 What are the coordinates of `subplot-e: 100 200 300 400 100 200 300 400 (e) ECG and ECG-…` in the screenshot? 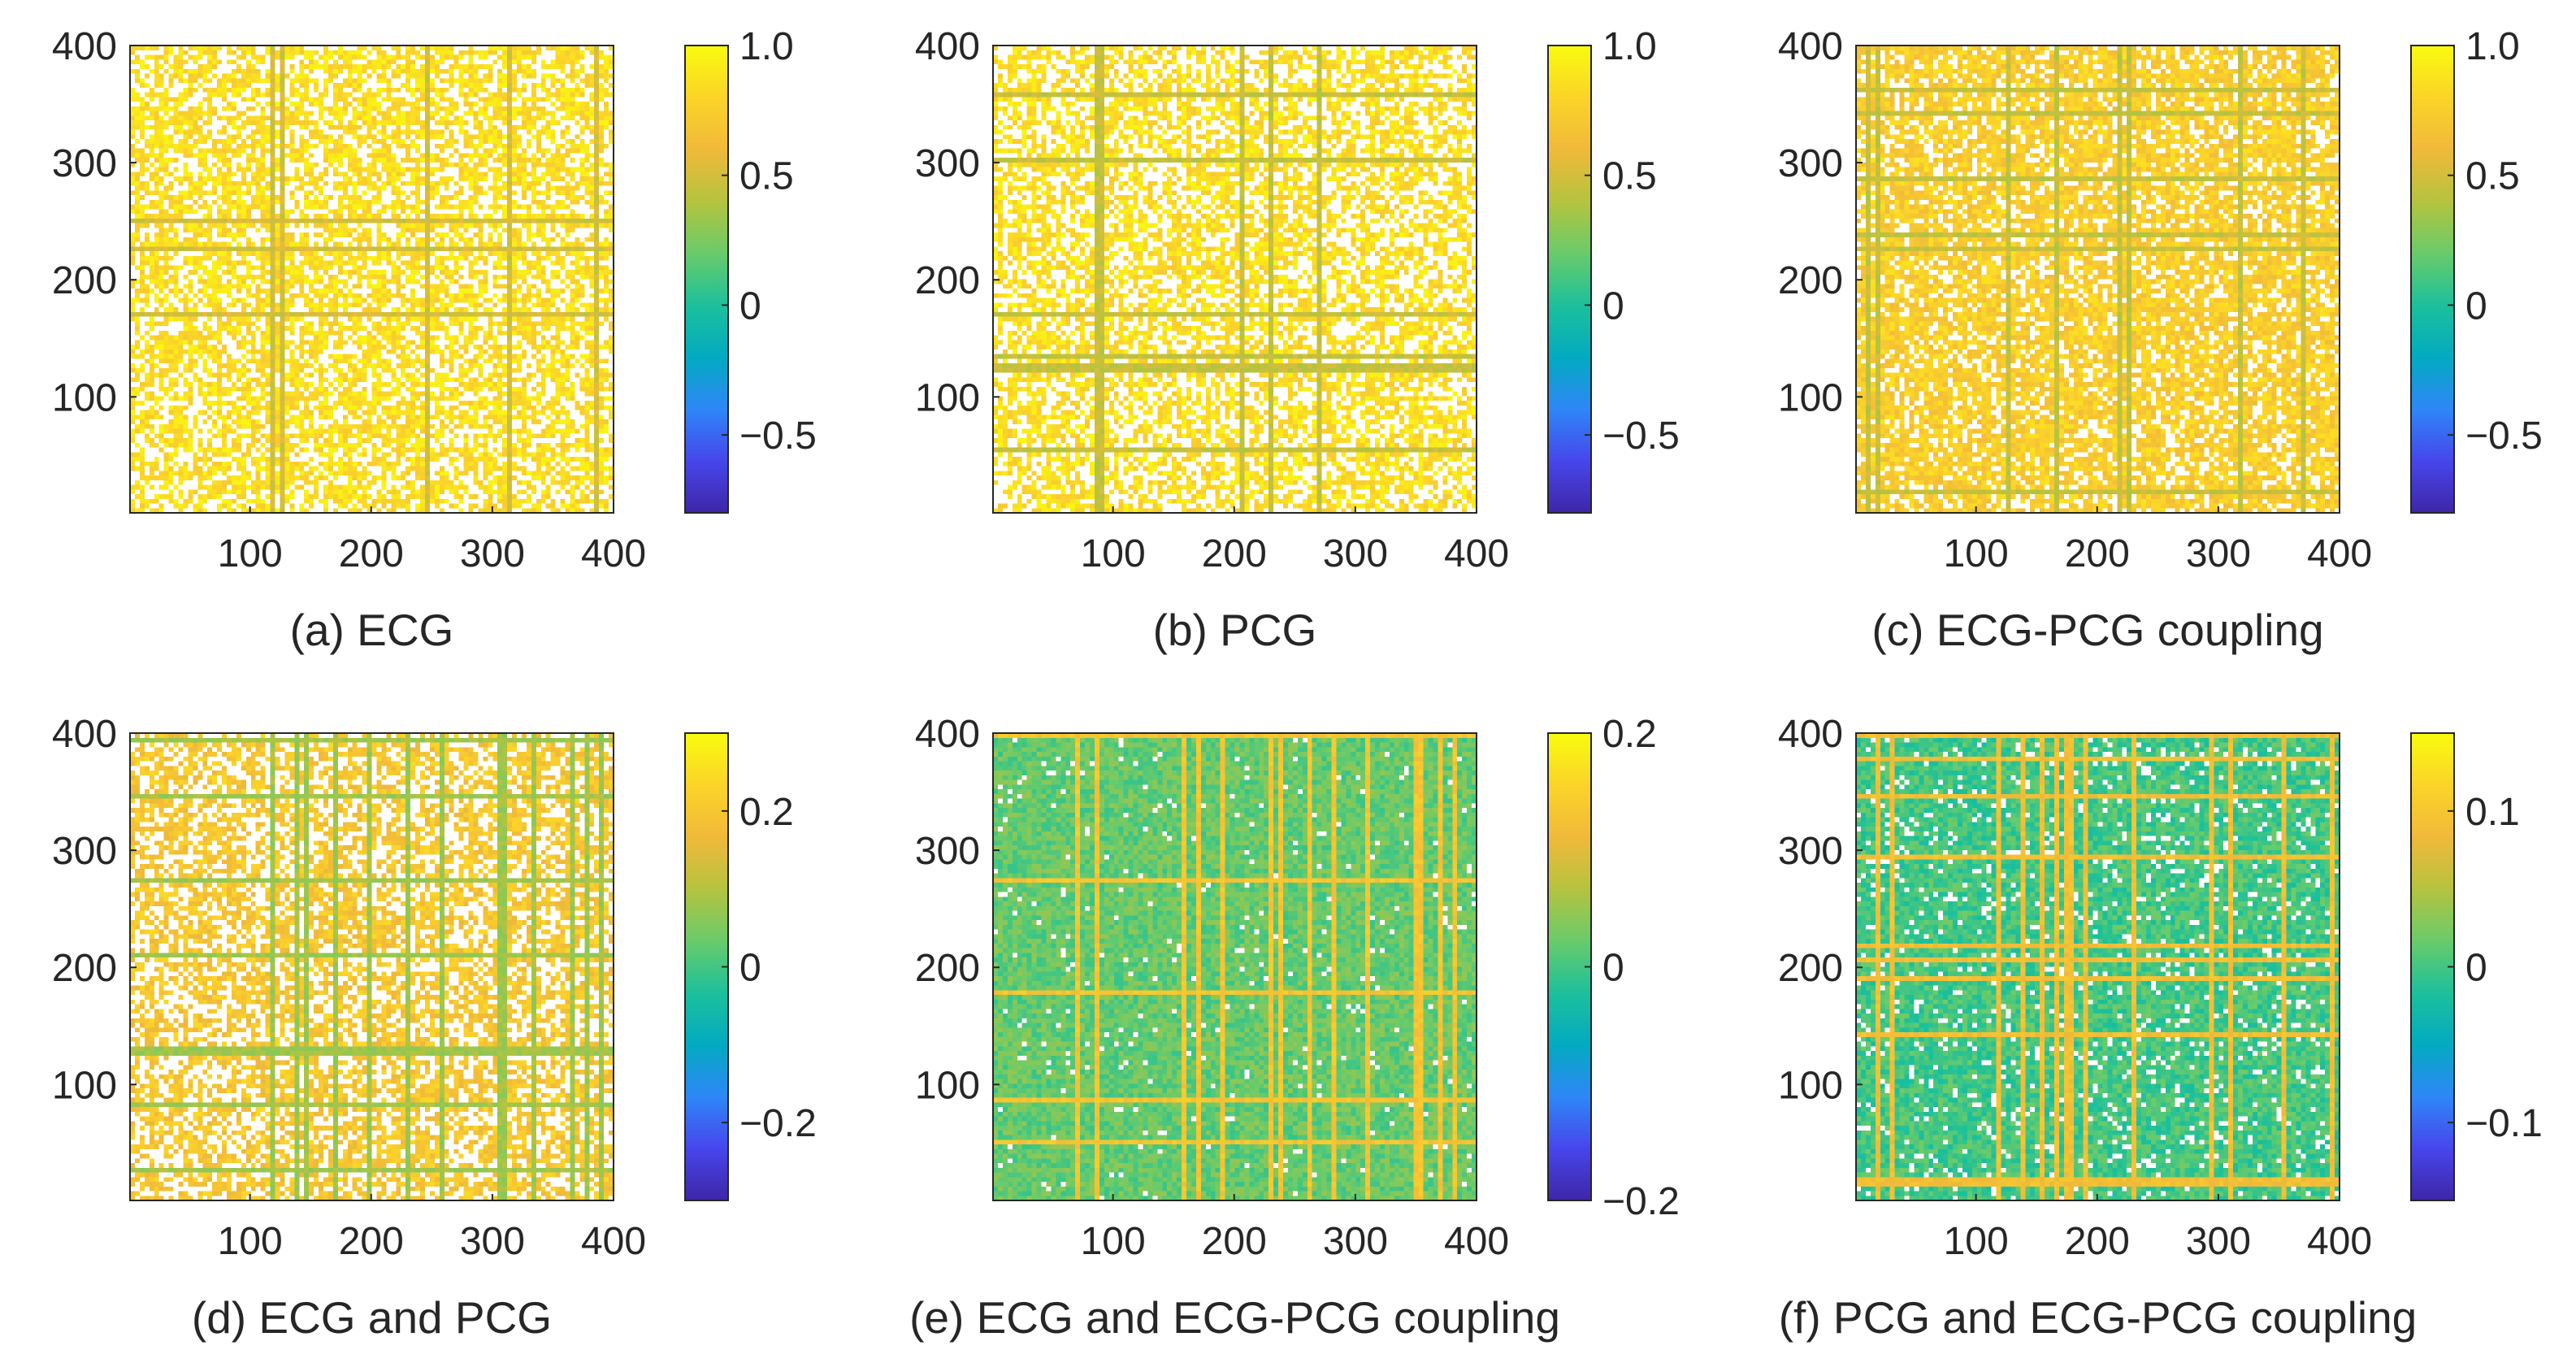 It's located at (1294, 1028).